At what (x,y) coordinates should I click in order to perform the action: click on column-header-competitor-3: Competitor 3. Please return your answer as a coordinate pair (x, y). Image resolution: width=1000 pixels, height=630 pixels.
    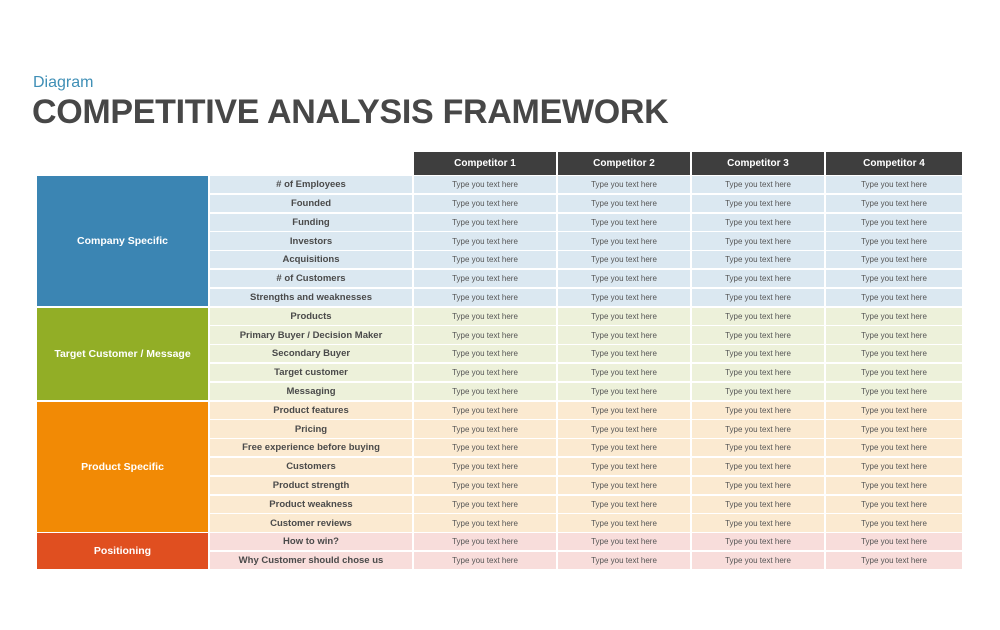
    Looking at the image, I should click on (758, 163).